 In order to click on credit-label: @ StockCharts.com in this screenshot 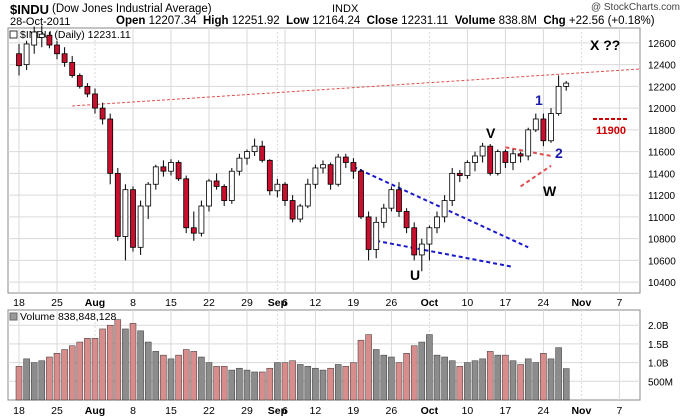, I will do `click(635, 7)`.